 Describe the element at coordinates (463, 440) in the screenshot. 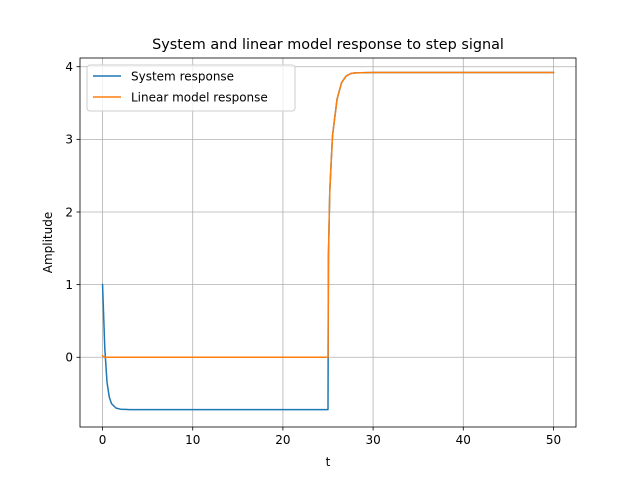

I see `x-tick-label: 40` at that location.